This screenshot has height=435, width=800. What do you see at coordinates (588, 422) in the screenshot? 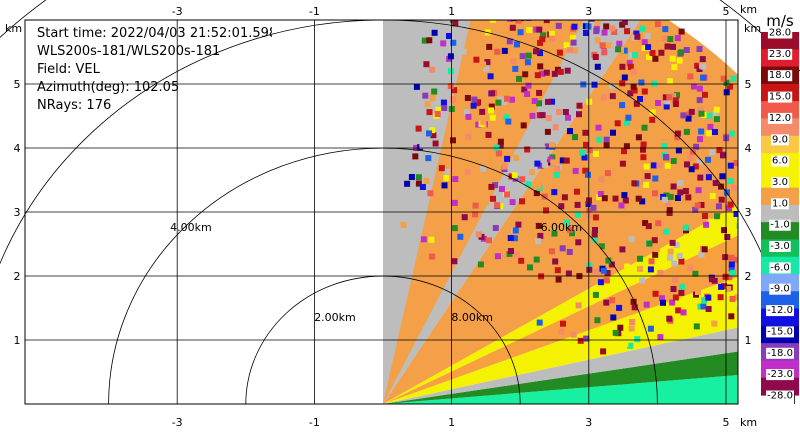
I see `x-tick-label-bottom: 3` at bounding box center [588, 422].